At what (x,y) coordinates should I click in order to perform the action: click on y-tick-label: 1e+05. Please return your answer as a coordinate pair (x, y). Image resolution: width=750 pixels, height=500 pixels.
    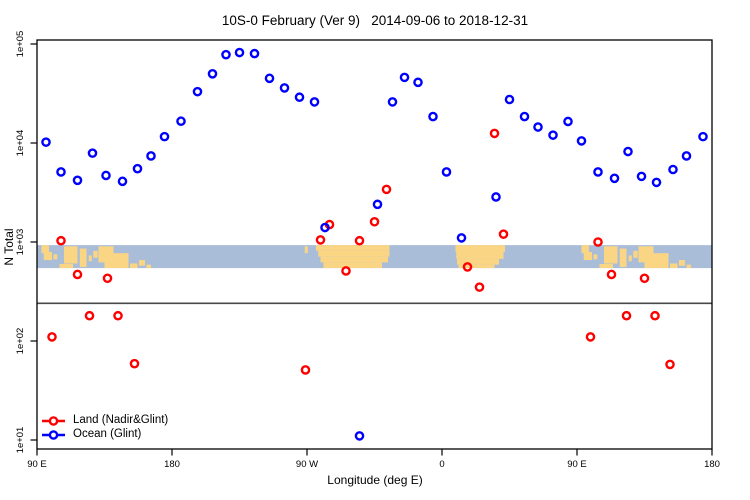
    Looking at the image, I should click on (20, 44).